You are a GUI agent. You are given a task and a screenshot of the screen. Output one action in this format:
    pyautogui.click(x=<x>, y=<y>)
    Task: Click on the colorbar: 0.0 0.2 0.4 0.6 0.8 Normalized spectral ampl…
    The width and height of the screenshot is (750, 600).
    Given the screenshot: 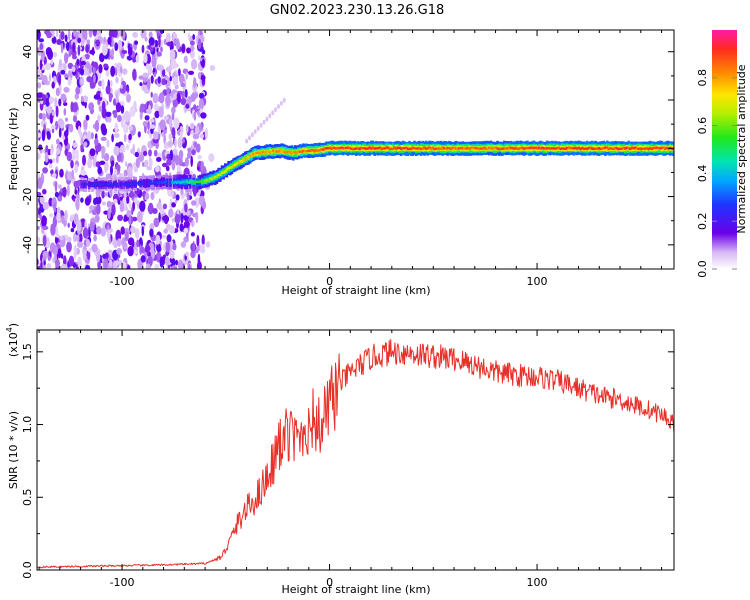 What is the action you would take?
    pyautogui.click(x=722, y=154)
    